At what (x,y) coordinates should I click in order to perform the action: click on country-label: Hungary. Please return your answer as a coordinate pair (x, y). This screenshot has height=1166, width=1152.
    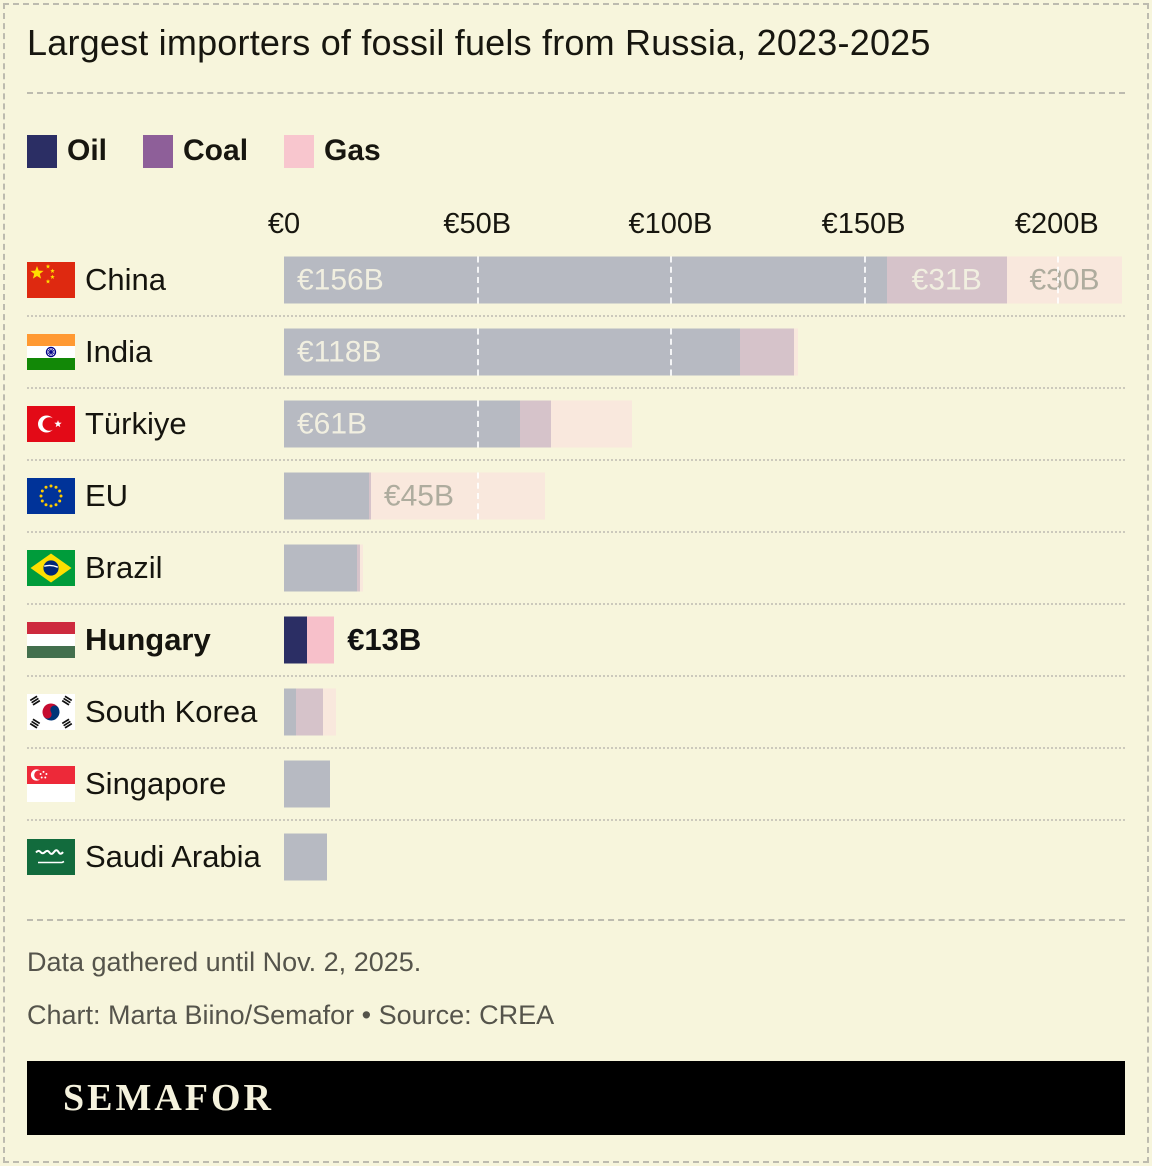
    Looking at the image, I should click on (148, 639).